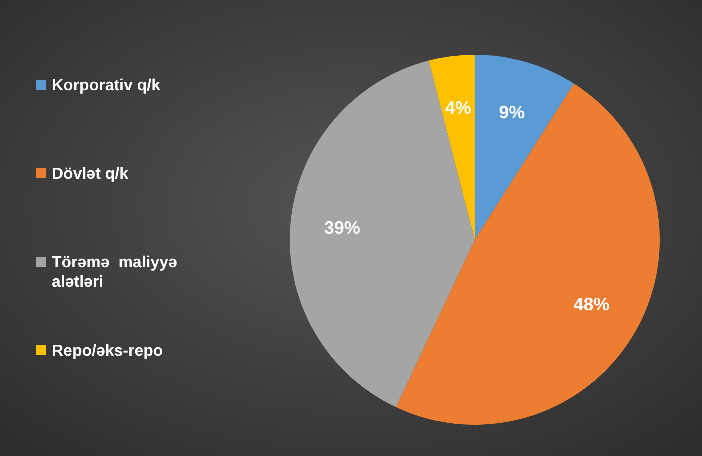  I want to click on data-label: 4%, so click(458, 108).